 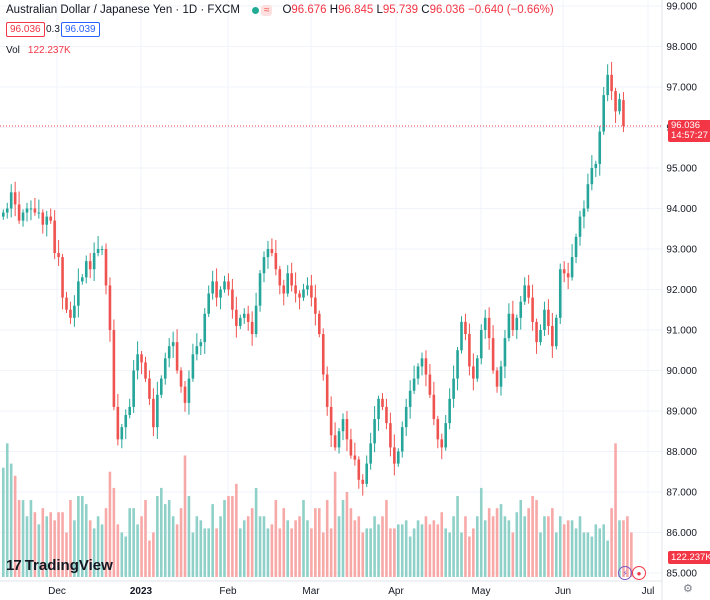 What do you see at coordinates (80, 29) in the screenshot?
I see `buy-button: 96.039` at bounding box center [80, 29].